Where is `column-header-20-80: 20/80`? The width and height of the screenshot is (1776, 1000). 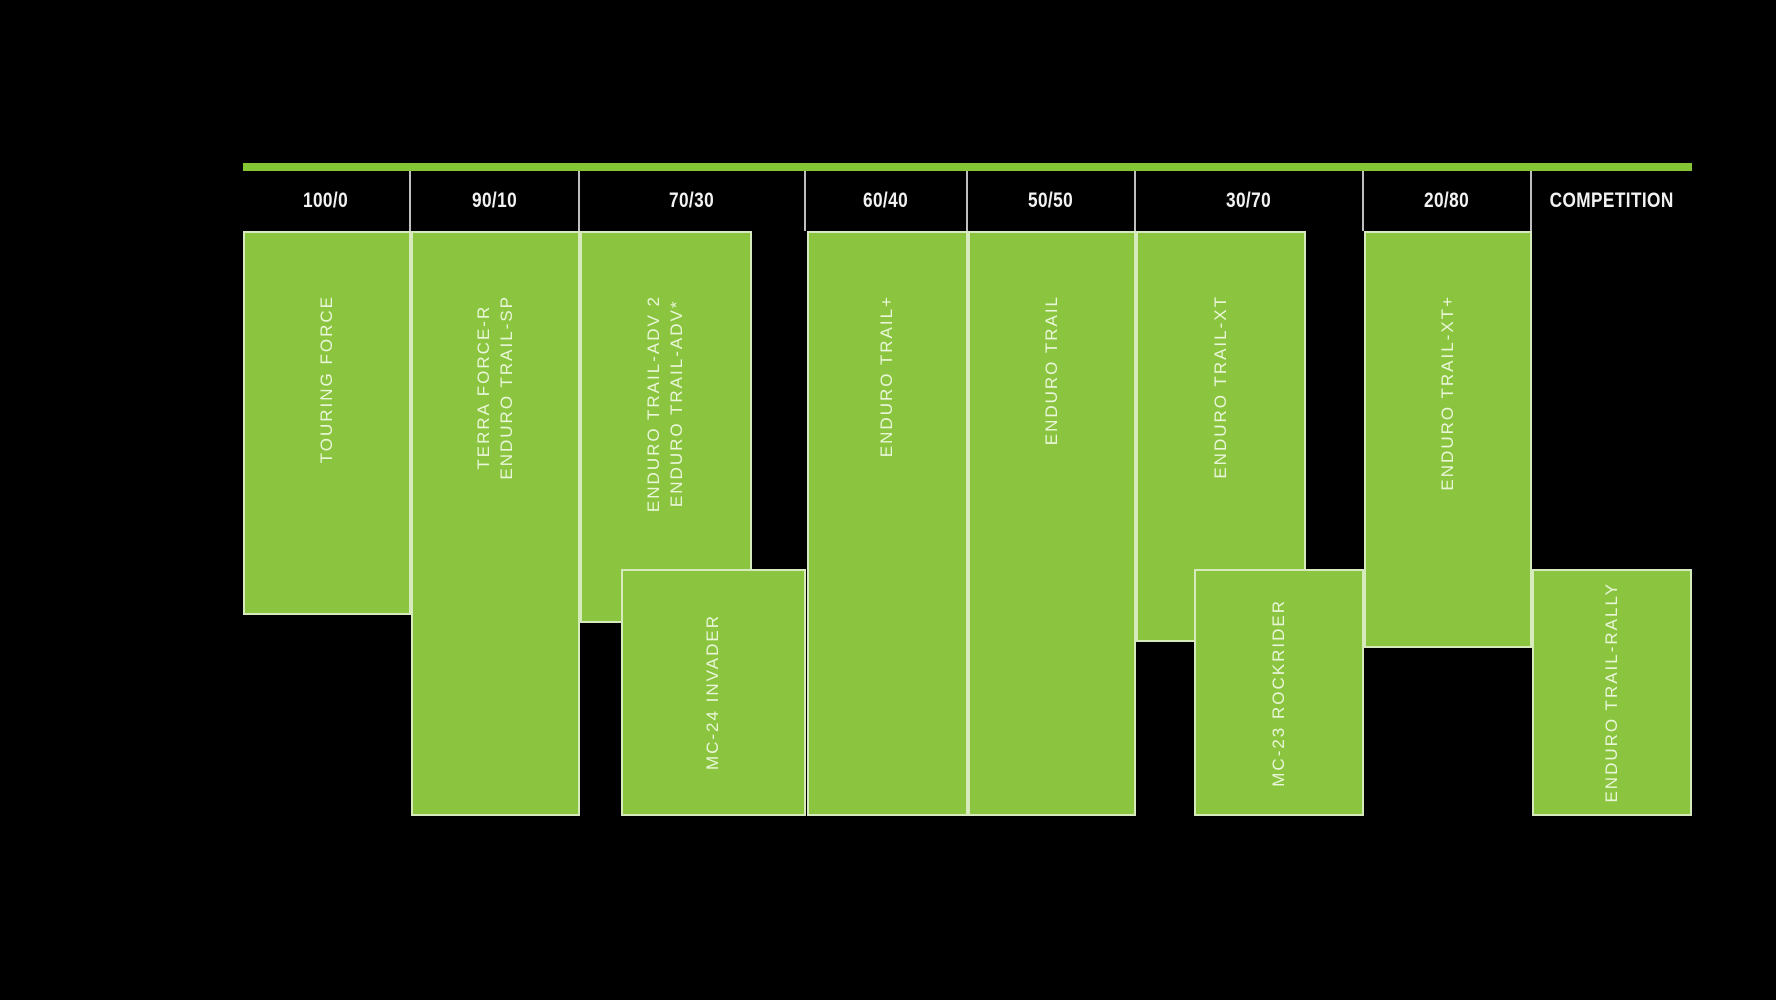
column-header-20-80: 20/80 is located at coordinates (1448, 201).